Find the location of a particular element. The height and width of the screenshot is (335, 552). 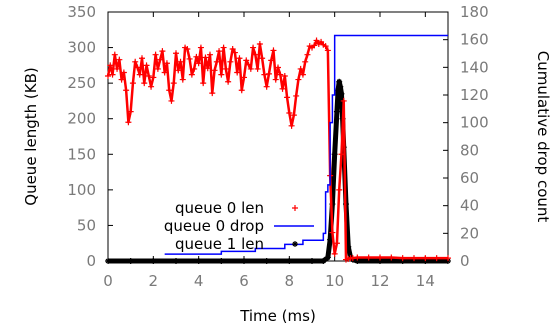

y-tick-label: 250 is located at coordinates (81, 83).